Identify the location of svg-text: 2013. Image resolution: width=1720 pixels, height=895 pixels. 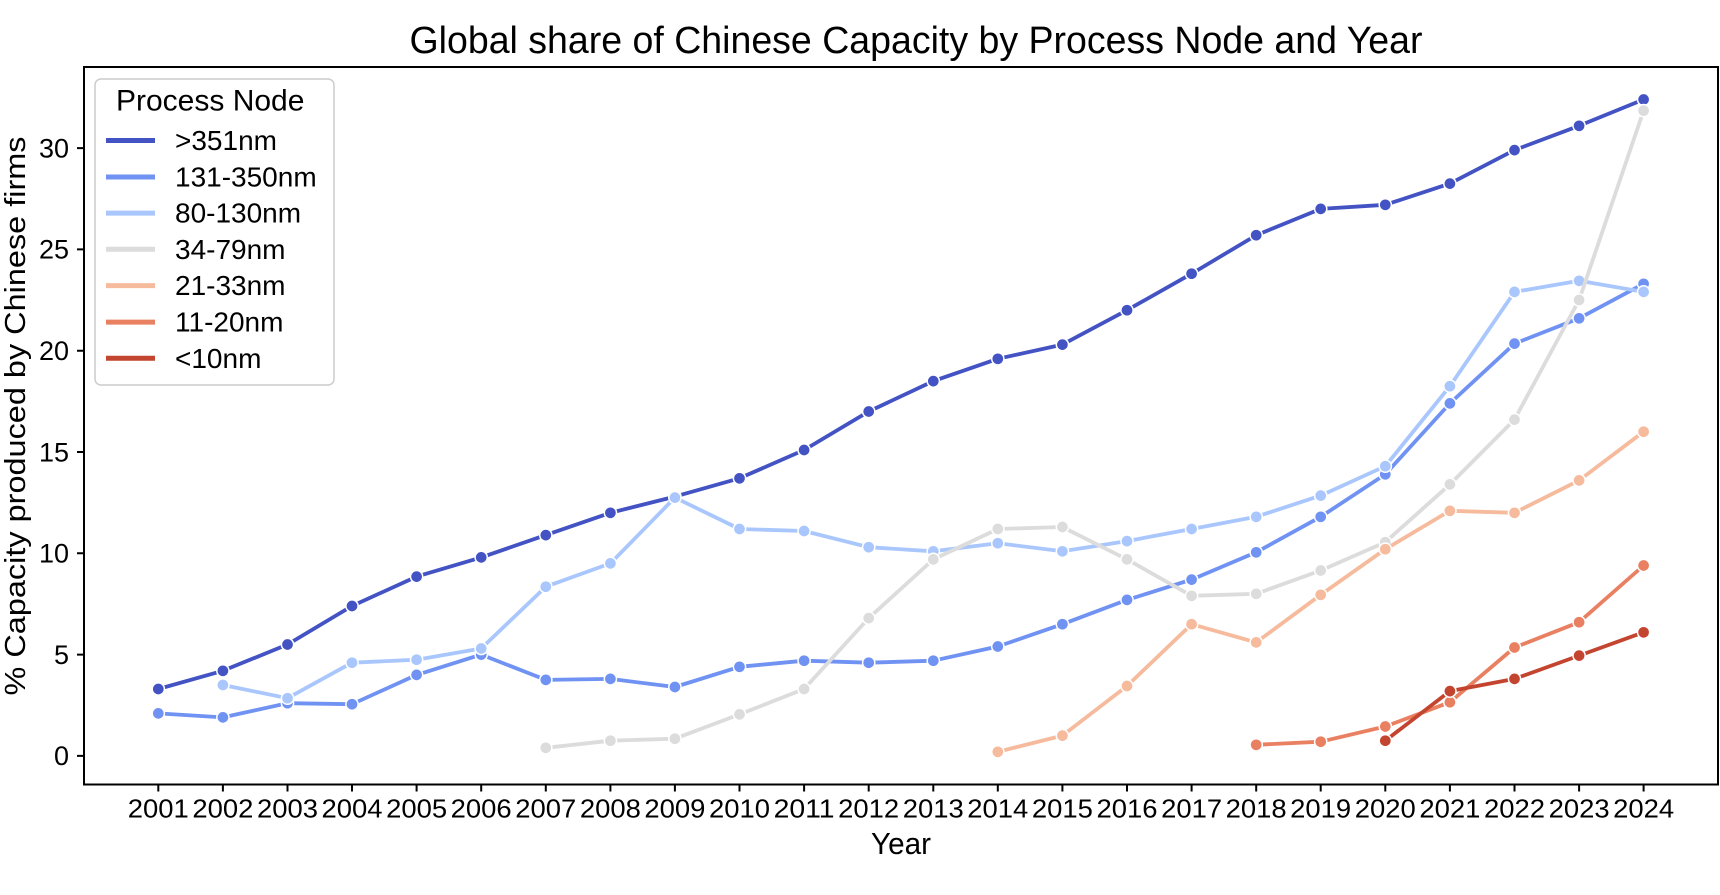
(933, 809).